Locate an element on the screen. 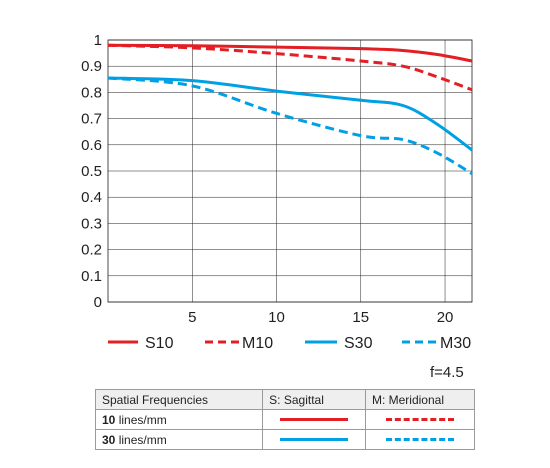 This screenshot has height=468, width=550. freq-cell: 10 lines/mm is located at coordinates (179, 419).